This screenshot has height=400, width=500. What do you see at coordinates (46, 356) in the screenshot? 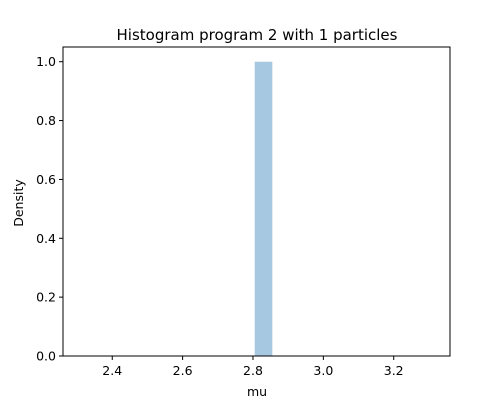
I see `y-tick-label-0: 0.0` at bounding box center [46, 356].